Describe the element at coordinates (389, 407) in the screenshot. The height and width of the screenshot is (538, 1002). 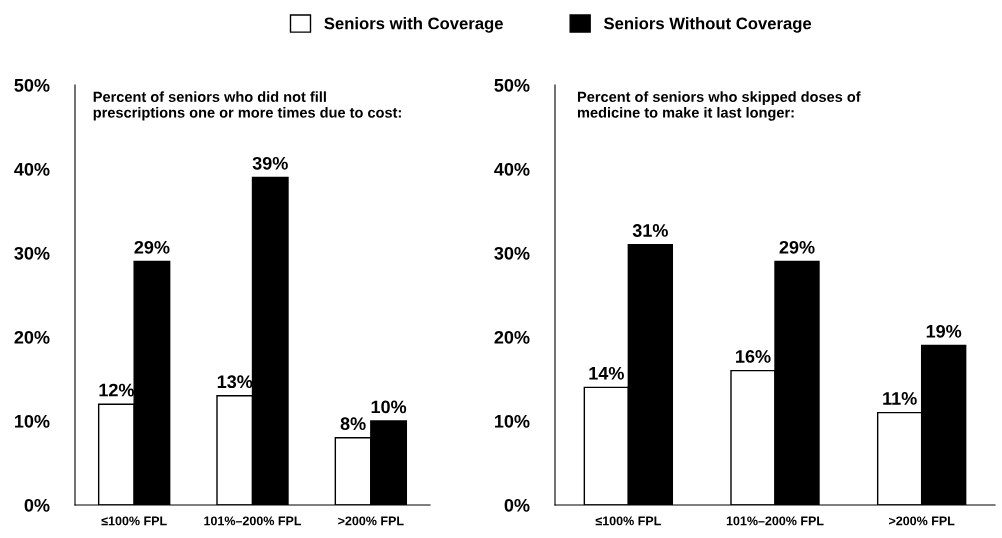
I see `data-label: 10%` at that location.